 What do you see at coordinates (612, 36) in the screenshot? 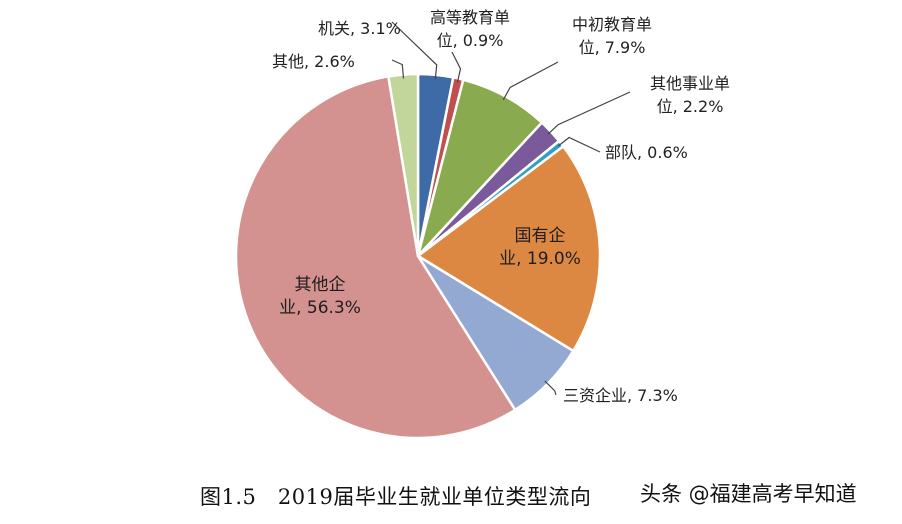
I see `slice-label: 中初教育单位, 7.9%` at bounding box center [612, 36].